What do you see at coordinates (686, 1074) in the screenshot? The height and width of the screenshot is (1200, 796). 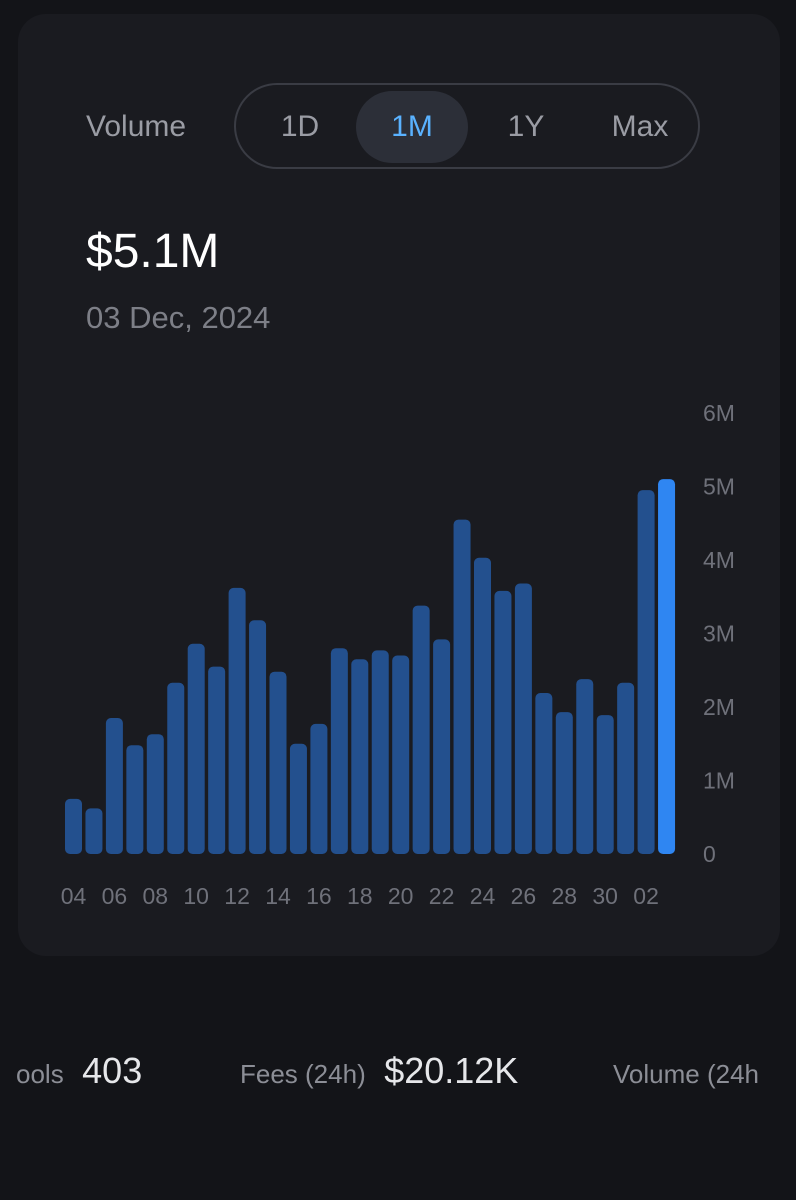 I see `stat-volume-label: Volume (24h` at bounding box center [686, 1074].